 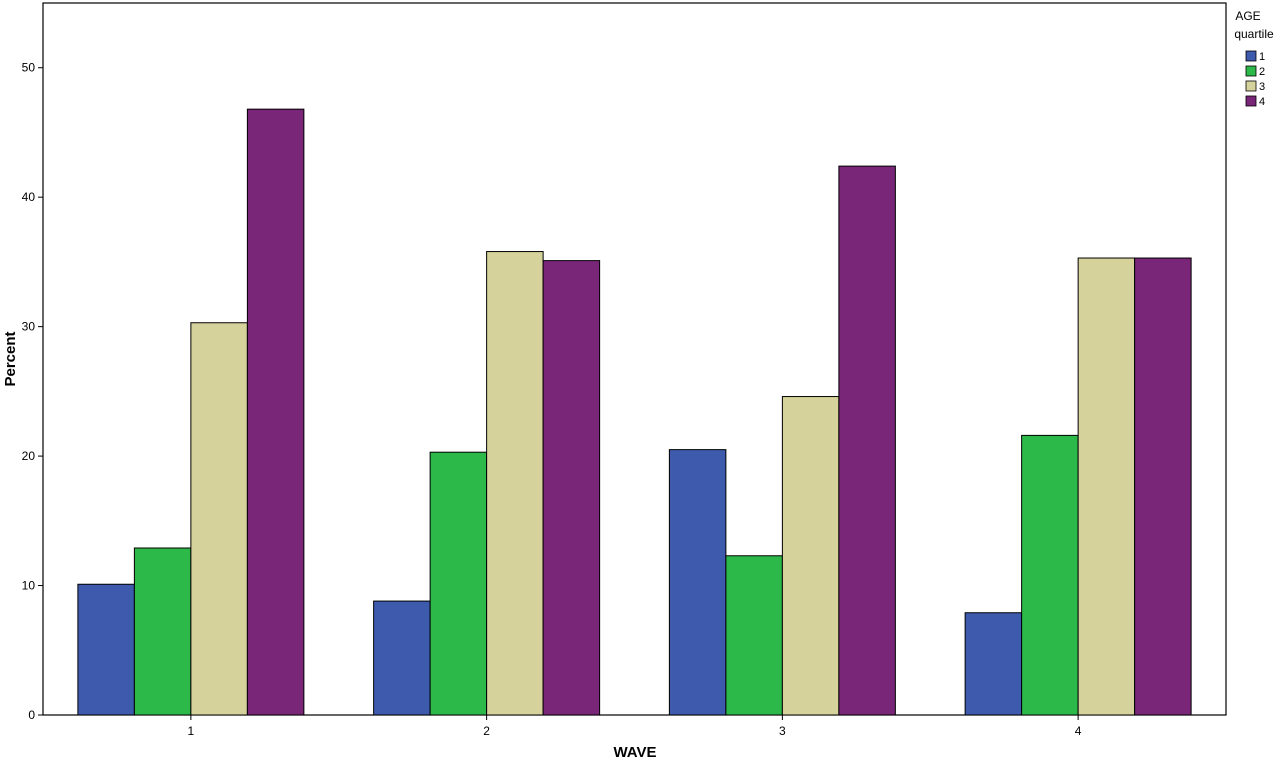 What do you see at coordinates (32, 391) in the screenshot?
I see `y-axis: 0 10 20 30 40 50` at bounding box center [32, 391].